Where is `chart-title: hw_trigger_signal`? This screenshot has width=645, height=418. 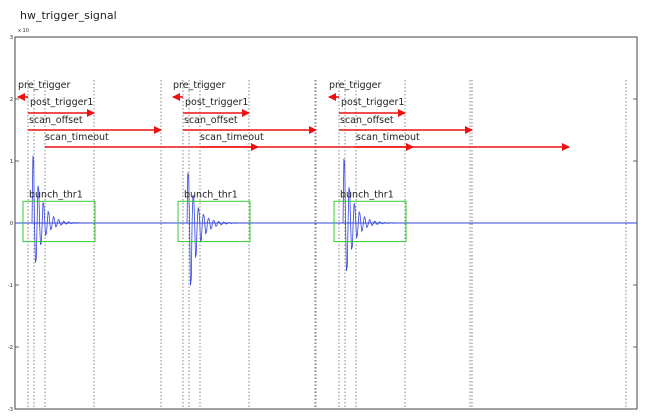 chart-title: hw_trigger_signal is located at coordinates (68, 15).